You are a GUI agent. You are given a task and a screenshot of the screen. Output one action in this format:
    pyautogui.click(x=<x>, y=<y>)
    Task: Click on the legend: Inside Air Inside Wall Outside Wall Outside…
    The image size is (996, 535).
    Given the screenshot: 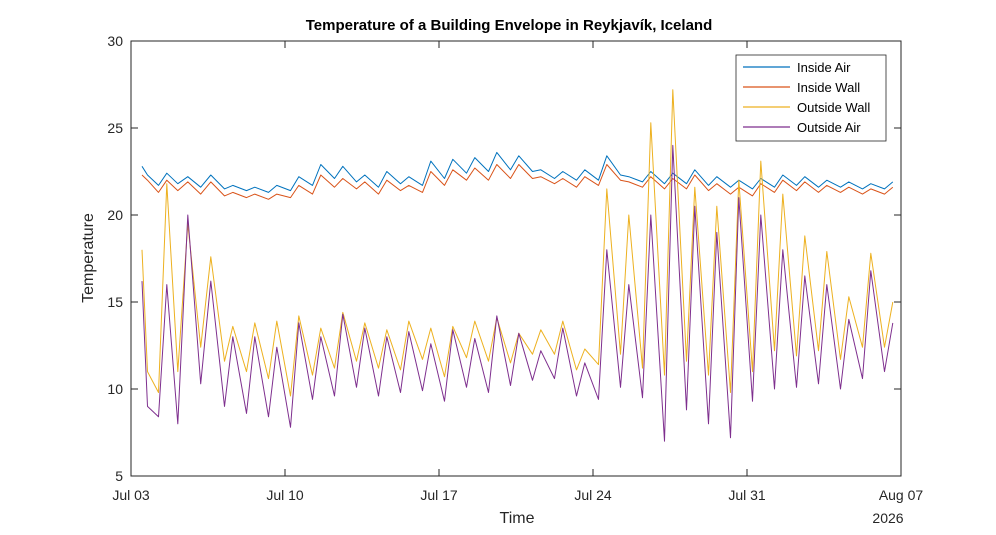 What is the action you would take?
    pyautogui.click(x=811, y=98)
    